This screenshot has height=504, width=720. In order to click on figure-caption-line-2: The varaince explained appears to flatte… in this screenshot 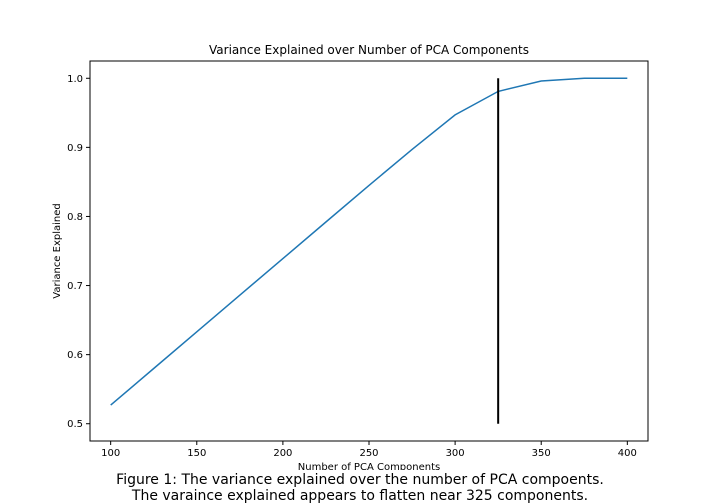, I will do `click(360, 496)`.